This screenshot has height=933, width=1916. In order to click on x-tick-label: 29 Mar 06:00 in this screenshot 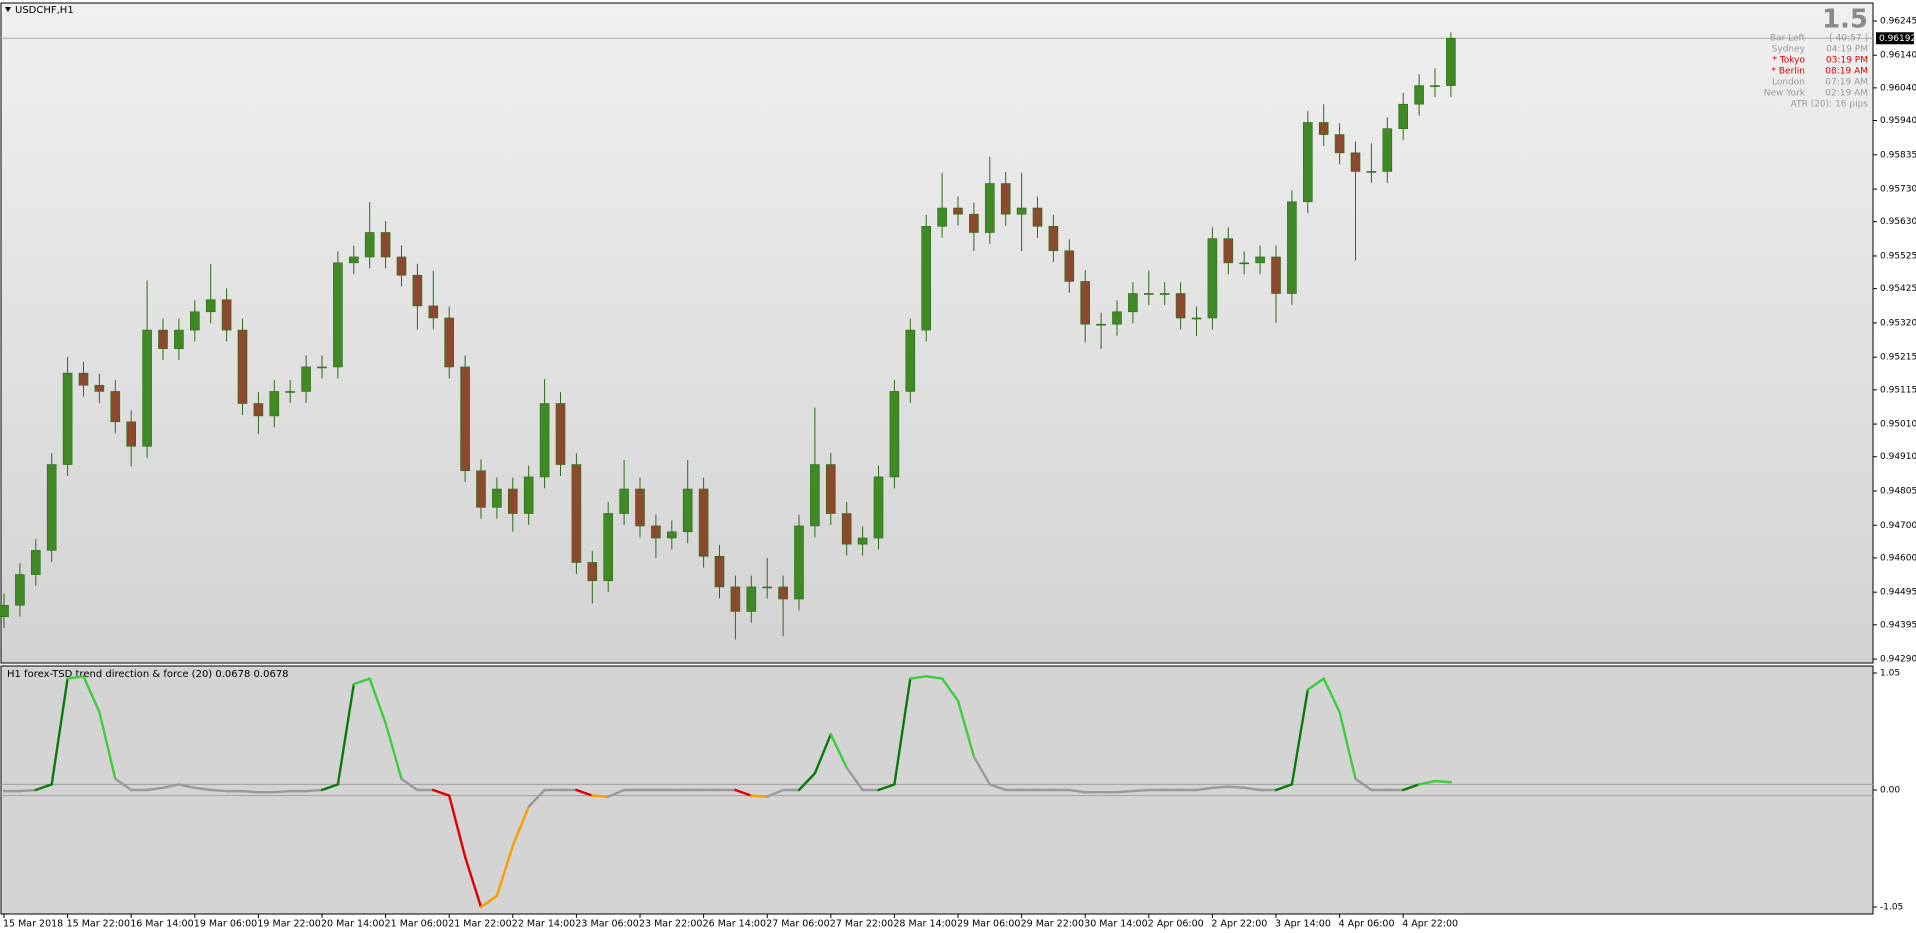, I will do `click(988, 924)`.